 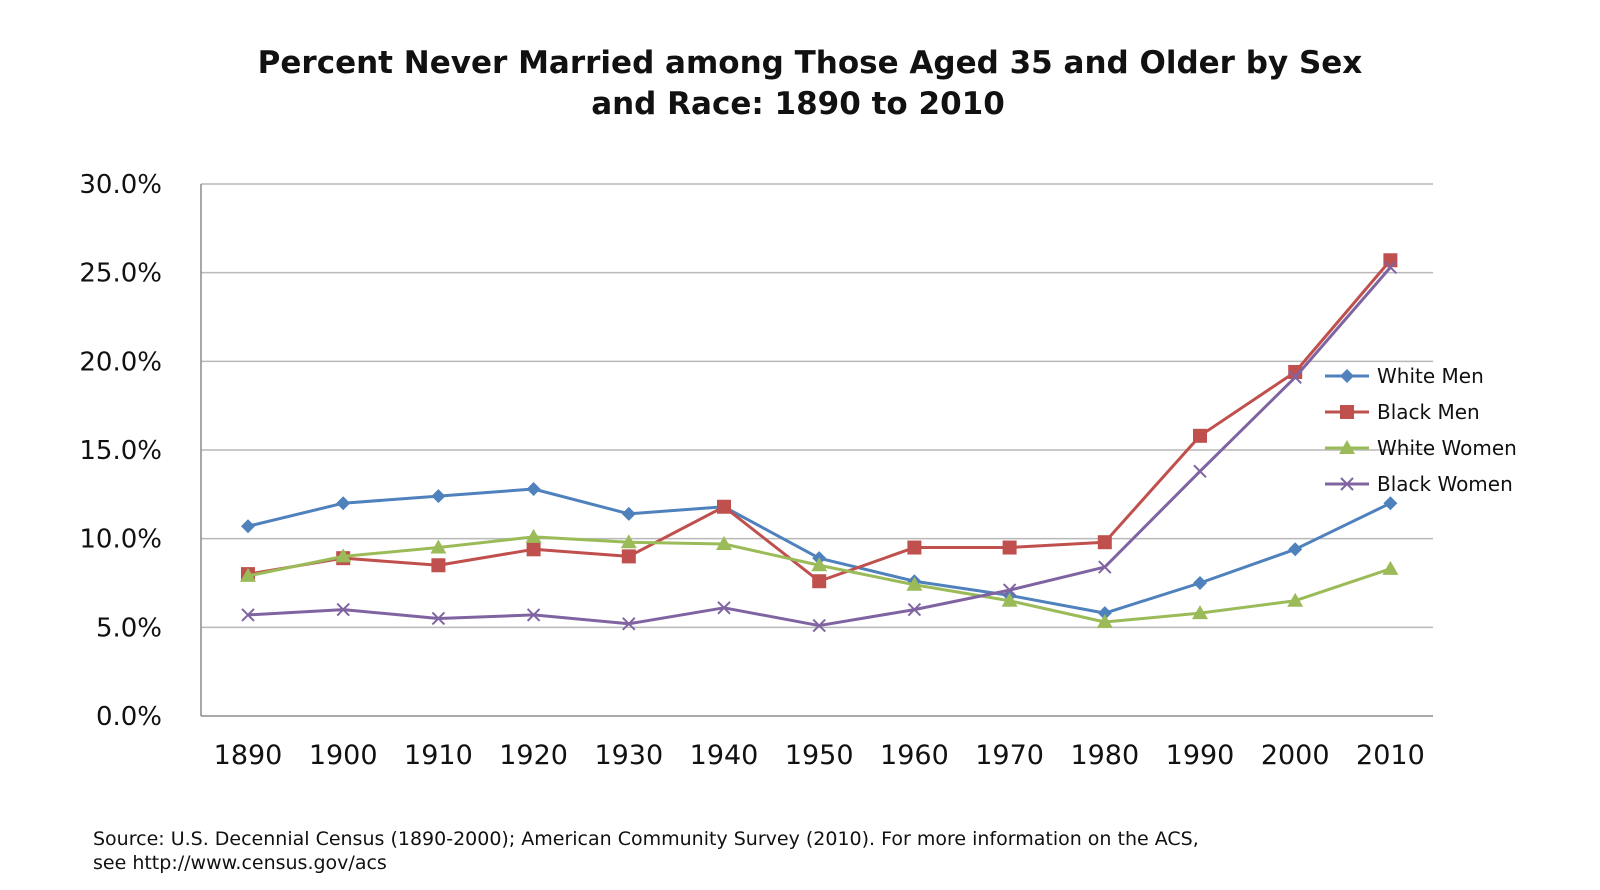 What do you see at coordinates (628, 755) in the screenshot?
I see `x-tick-label: 1930` at bounding box center [628, 755].